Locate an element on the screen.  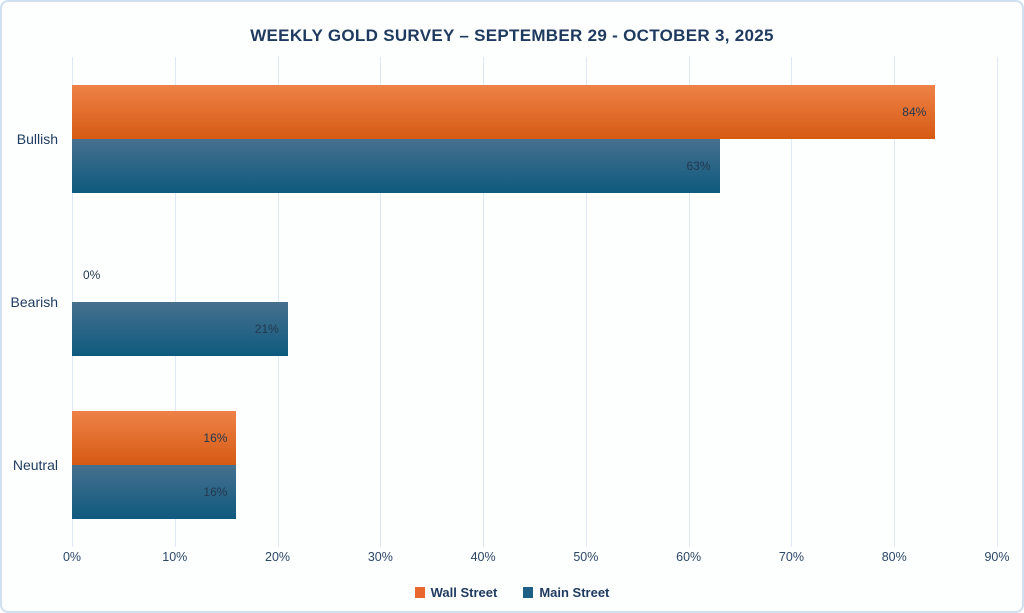
legend-item-wall-street: Wall Street is located at coordinates (456, 592).